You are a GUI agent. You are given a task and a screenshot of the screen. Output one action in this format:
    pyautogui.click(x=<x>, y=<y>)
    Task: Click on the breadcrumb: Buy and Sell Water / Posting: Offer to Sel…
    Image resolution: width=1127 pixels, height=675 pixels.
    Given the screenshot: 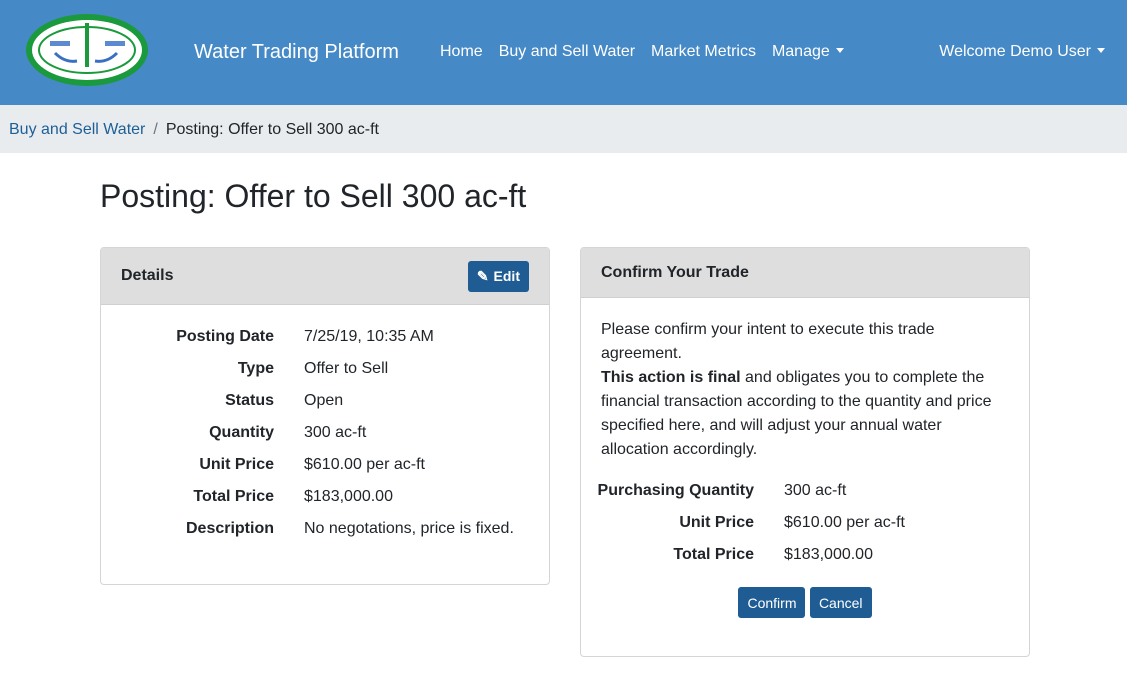 What is the action you would take?
    pyautogui.click(x=563, y=129)
    